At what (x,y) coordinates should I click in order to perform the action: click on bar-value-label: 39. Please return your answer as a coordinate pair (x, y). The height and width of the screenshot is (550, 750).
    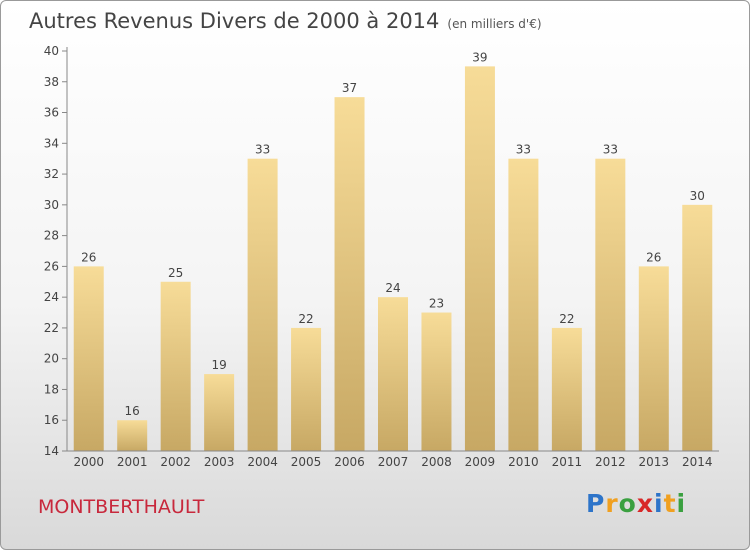
    Looking at the image, I should click on (479, 57).